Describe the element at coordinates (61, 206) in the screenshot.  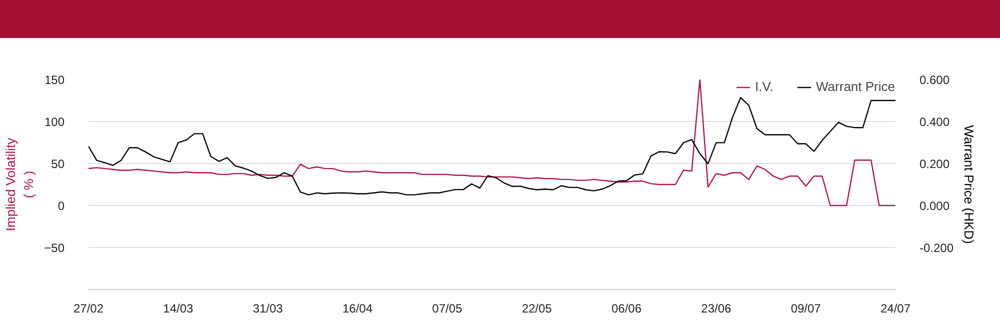
I see `y-tick-label: 0` at that location.